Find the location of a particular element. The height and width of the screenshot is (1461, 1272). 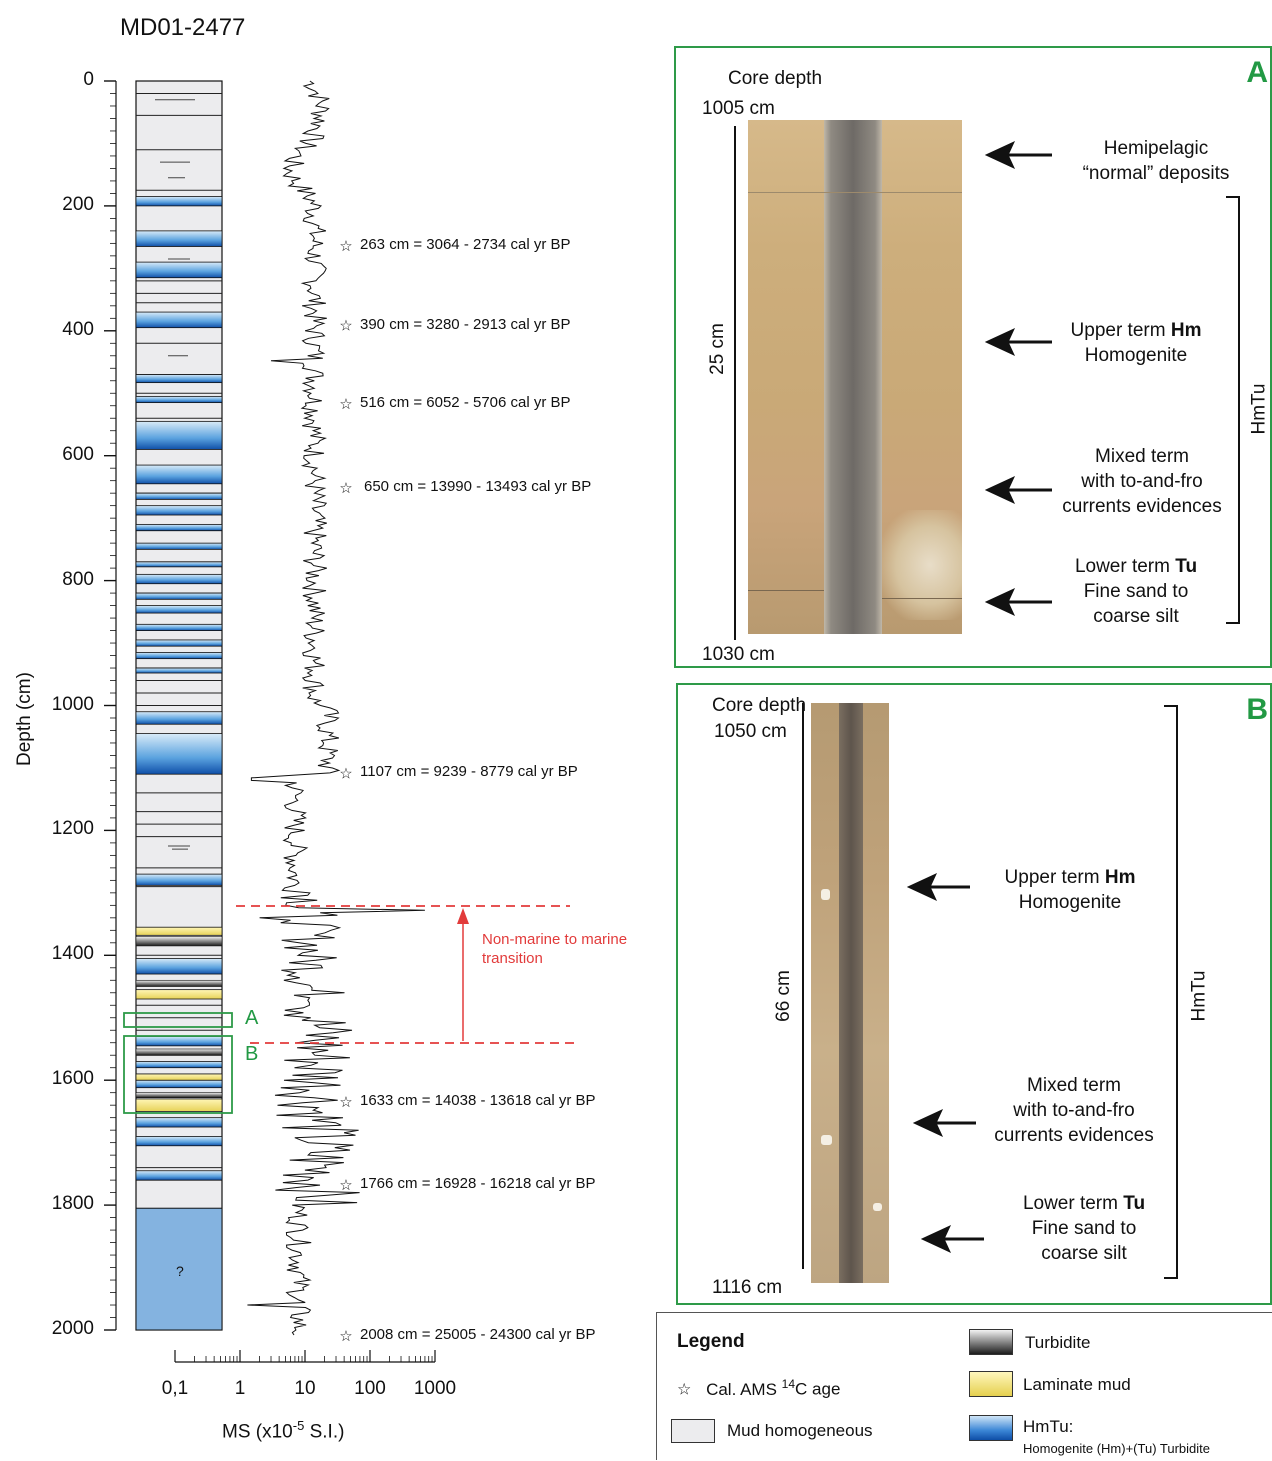

upper-line1: Upper term Hm is located at coordinates (1070, 877).